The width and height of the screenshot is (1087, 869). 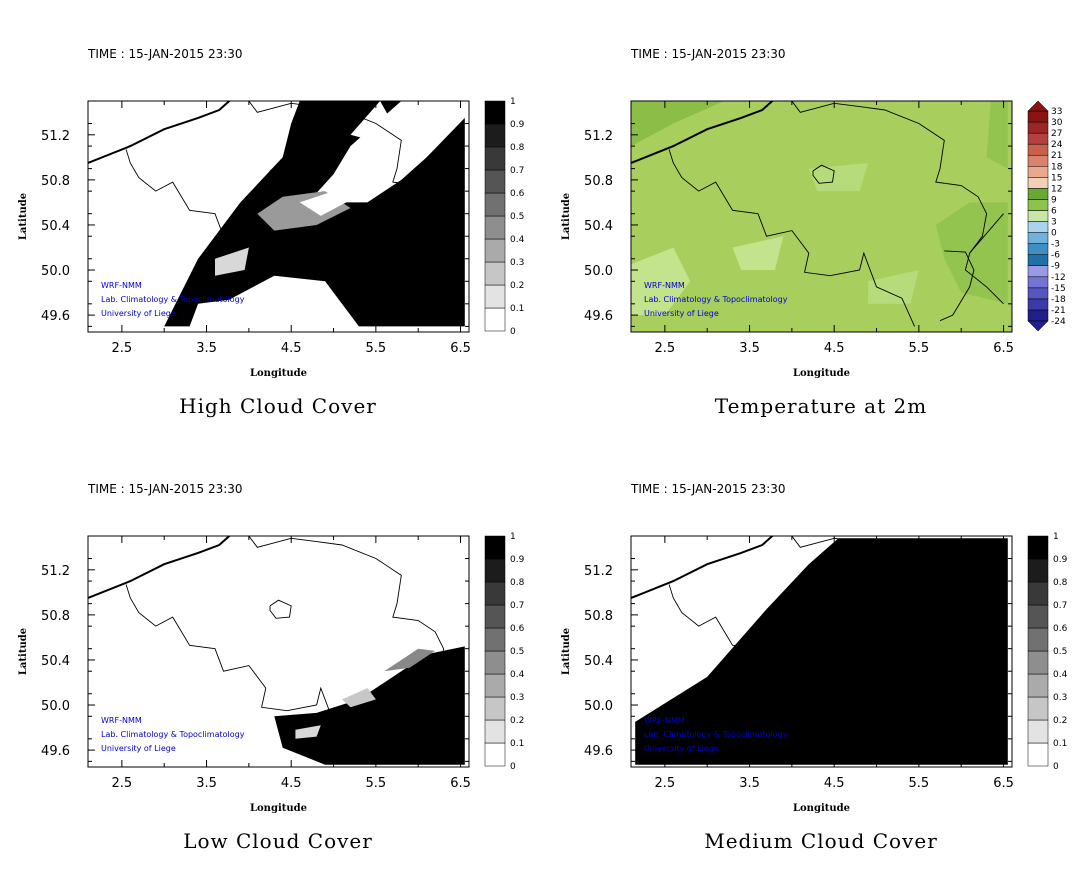 What do you see at coordinates (121, 720) in the screenshot?
I see `credit-text: WRF-NMM` at bounding box center [121, 720].